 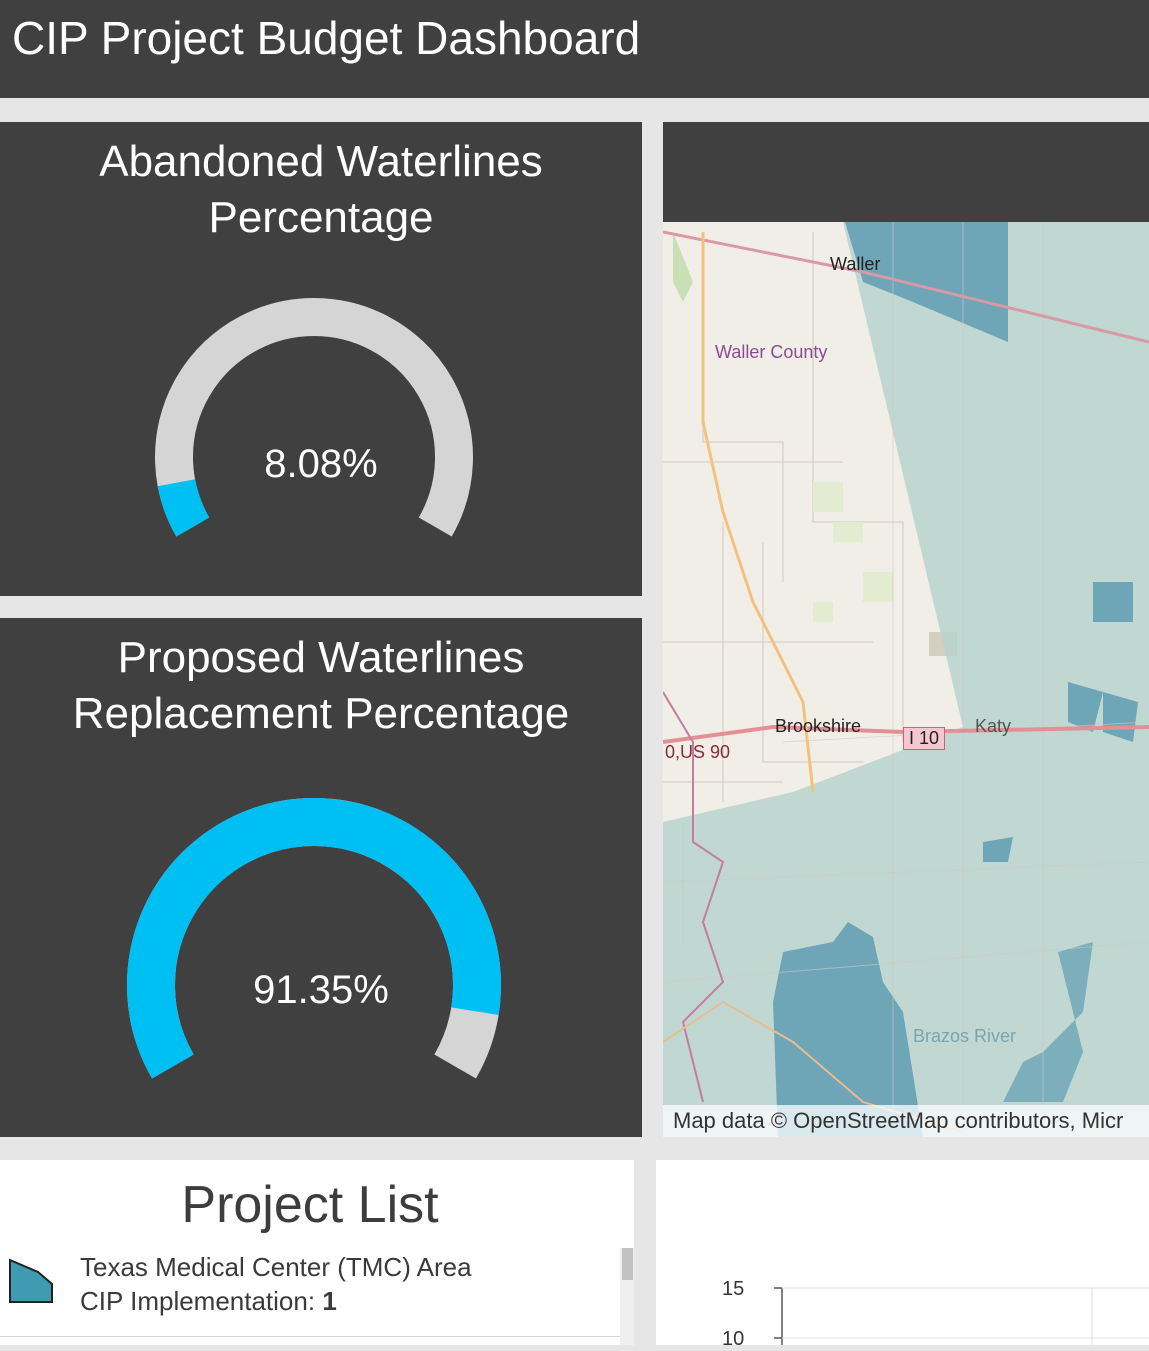 I want to click on gauge-track, so click(x=314, y=417).